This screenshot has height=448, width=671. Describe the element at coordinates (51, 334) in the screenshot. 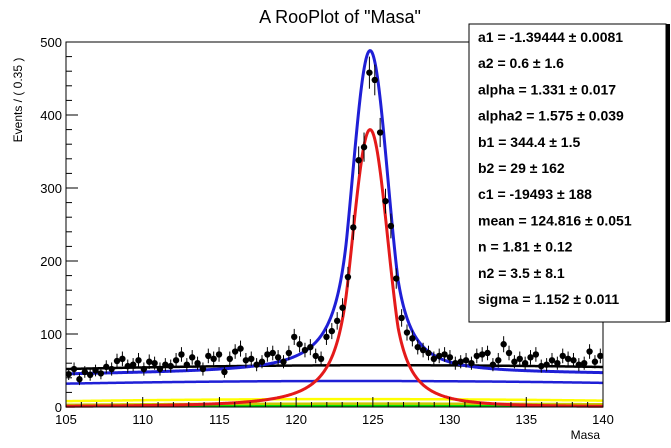

I see `y-tick-label: 100` at that location.